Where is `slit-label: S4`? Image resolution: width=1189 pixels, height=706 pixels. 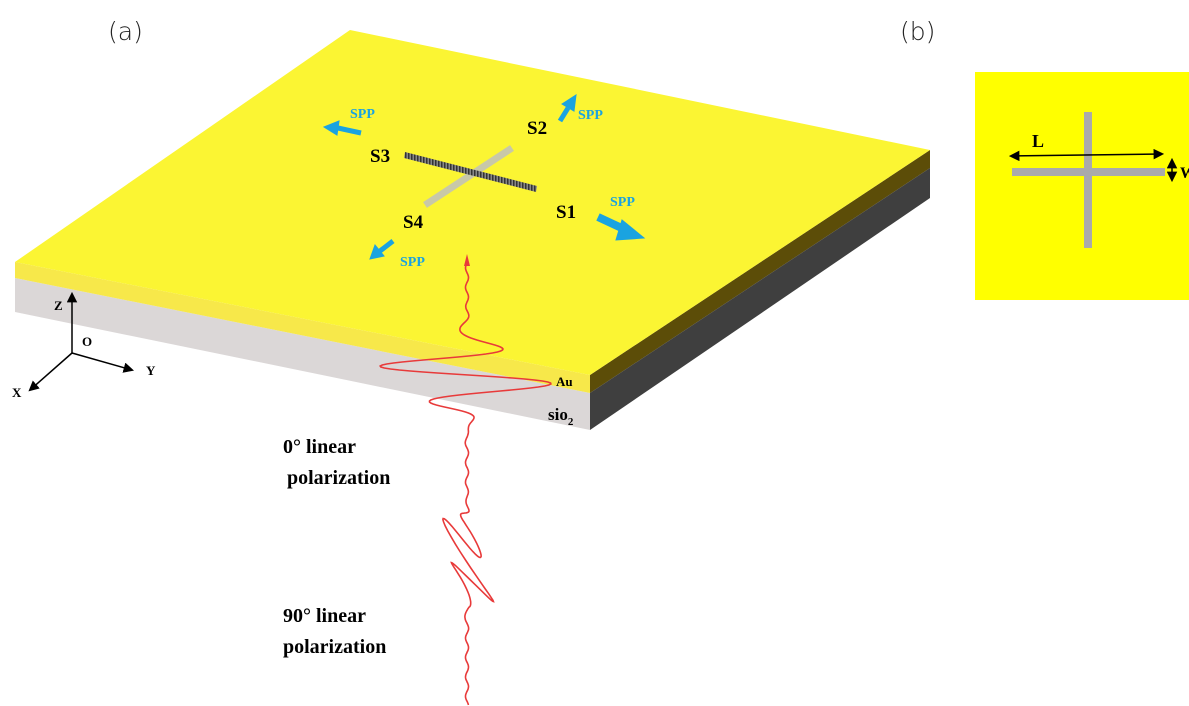 slit-label: S4 is located at coordinates (413, 222).